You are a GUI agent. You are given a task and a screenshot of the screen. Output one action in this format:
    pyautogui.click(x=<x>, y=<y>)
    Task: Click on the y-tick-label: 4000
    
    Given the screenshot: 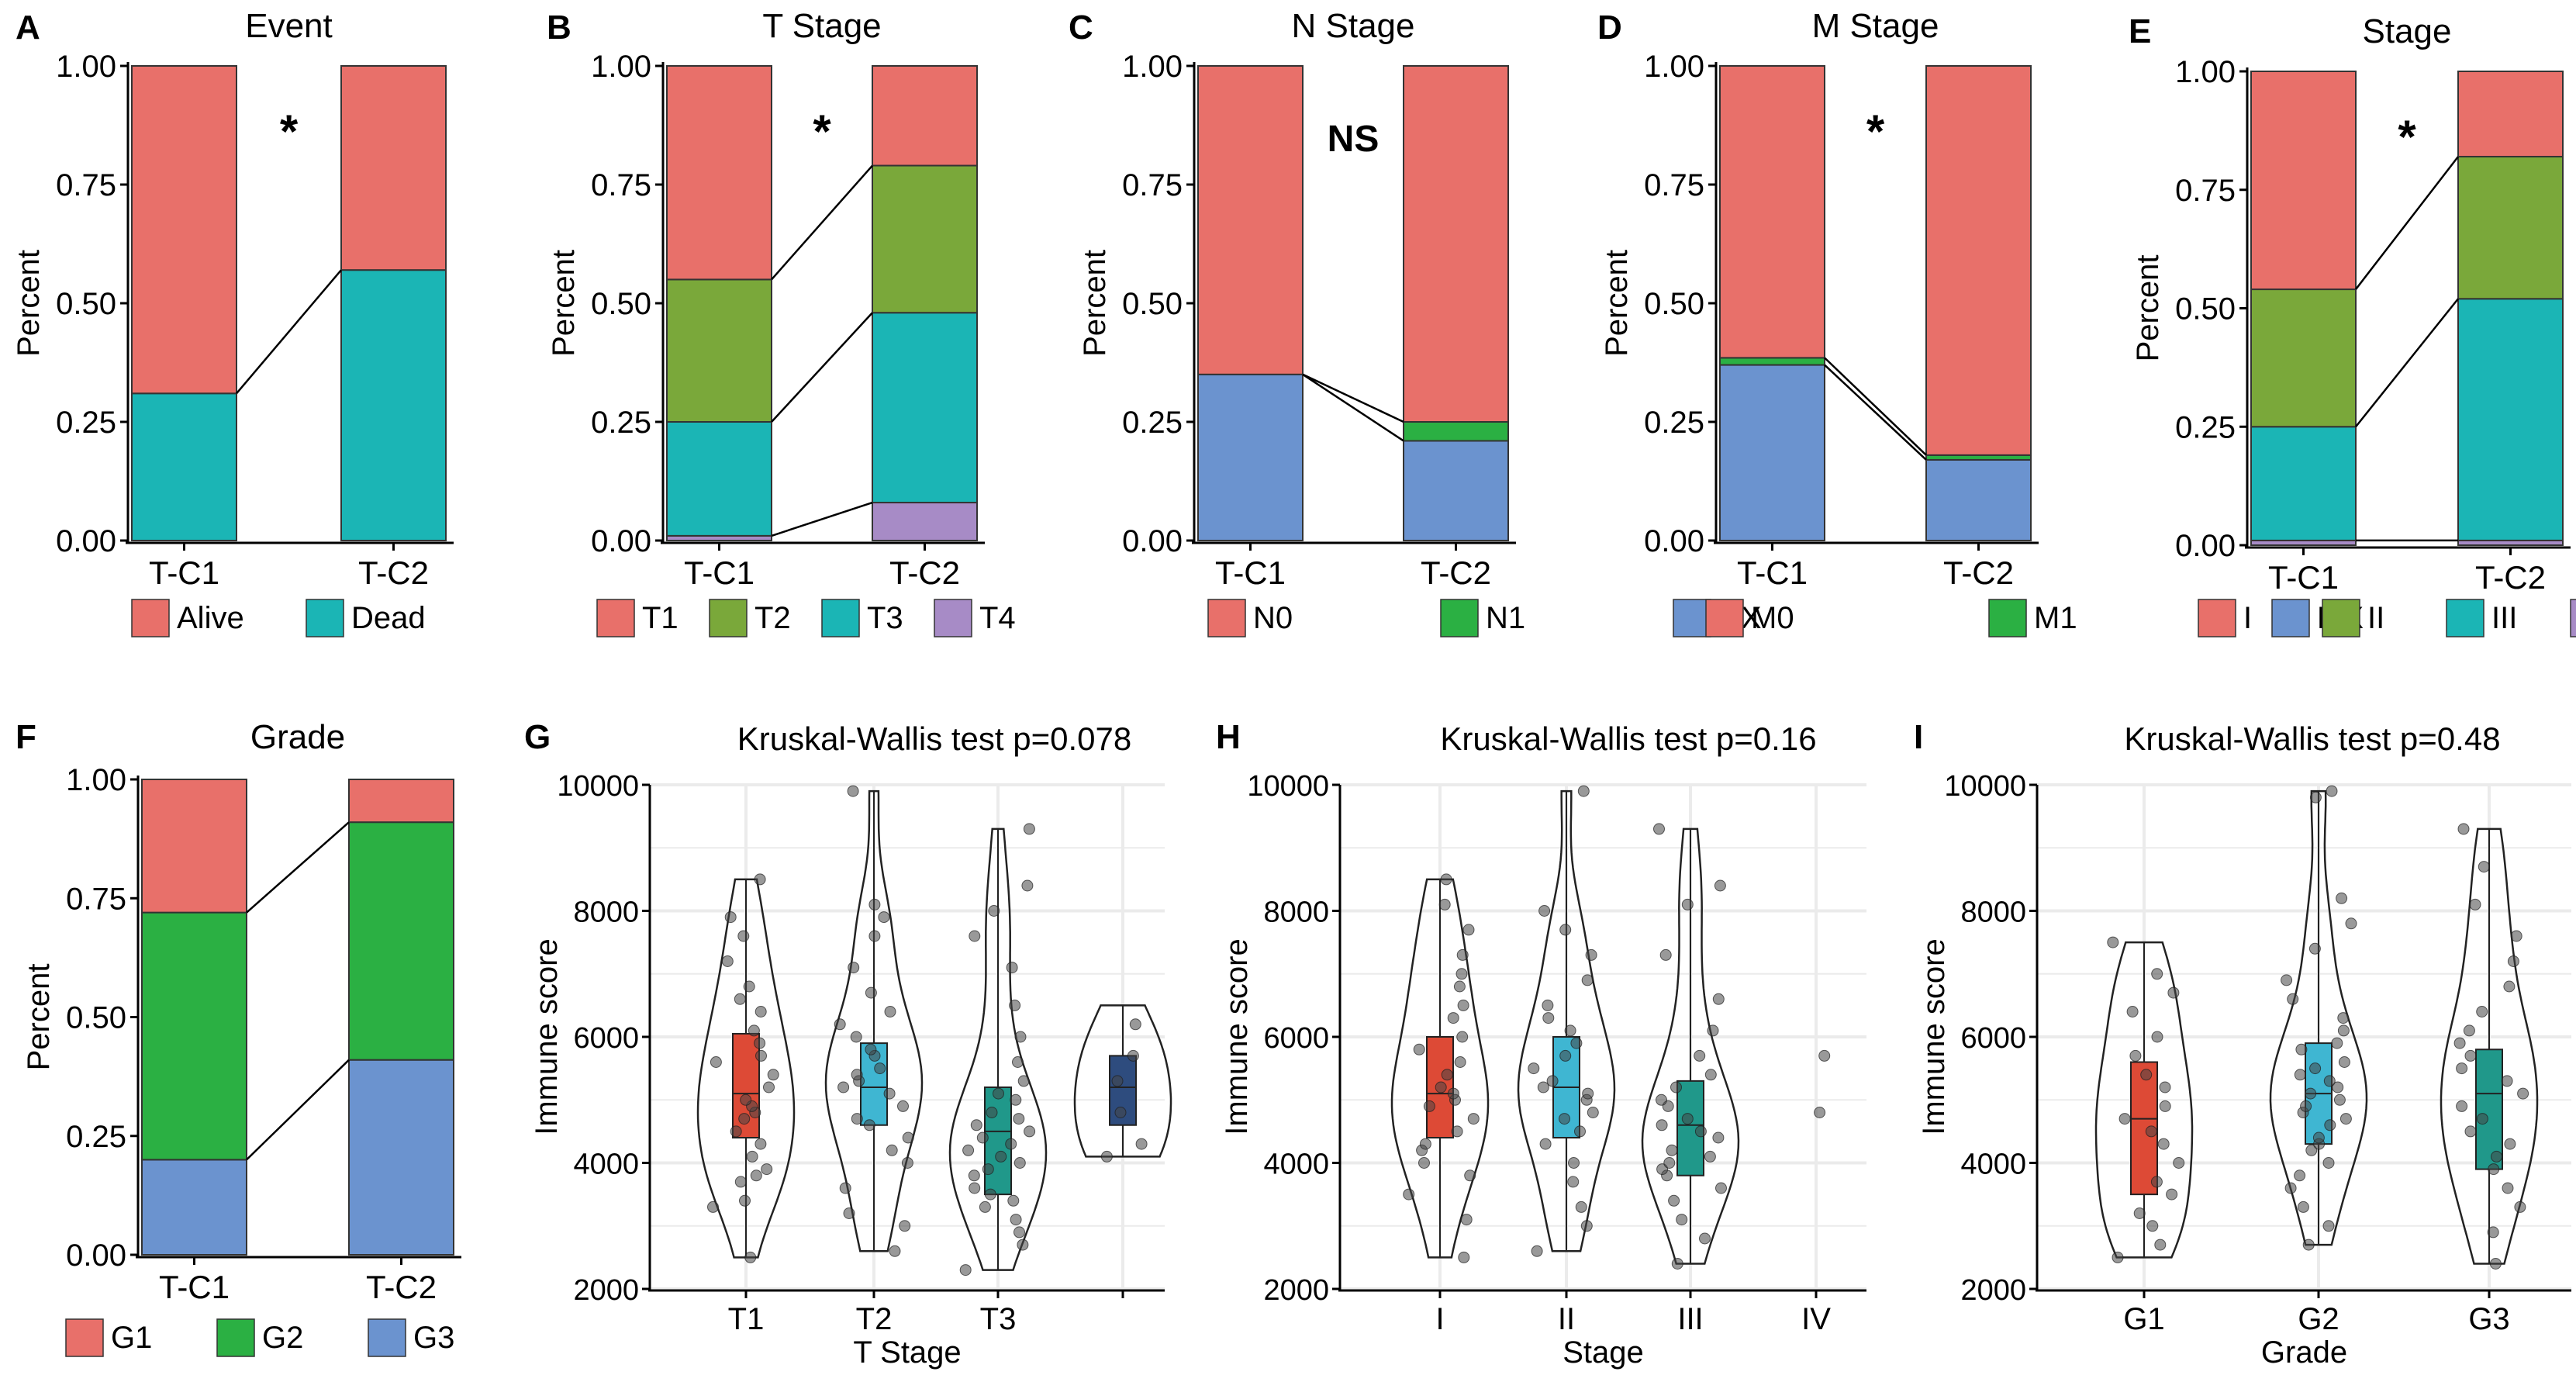 What is the action you would take?
    pyautogui.click(x=606, y=1165)
    